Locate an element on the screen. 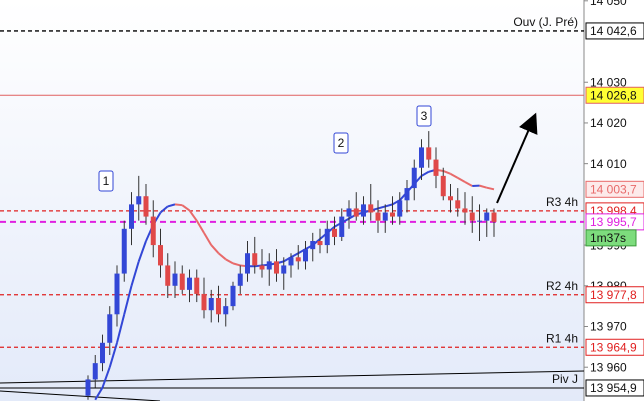 The width and height of the screenshot is (644, 401). level-name: Piv J is located at coordinates (565, 379).